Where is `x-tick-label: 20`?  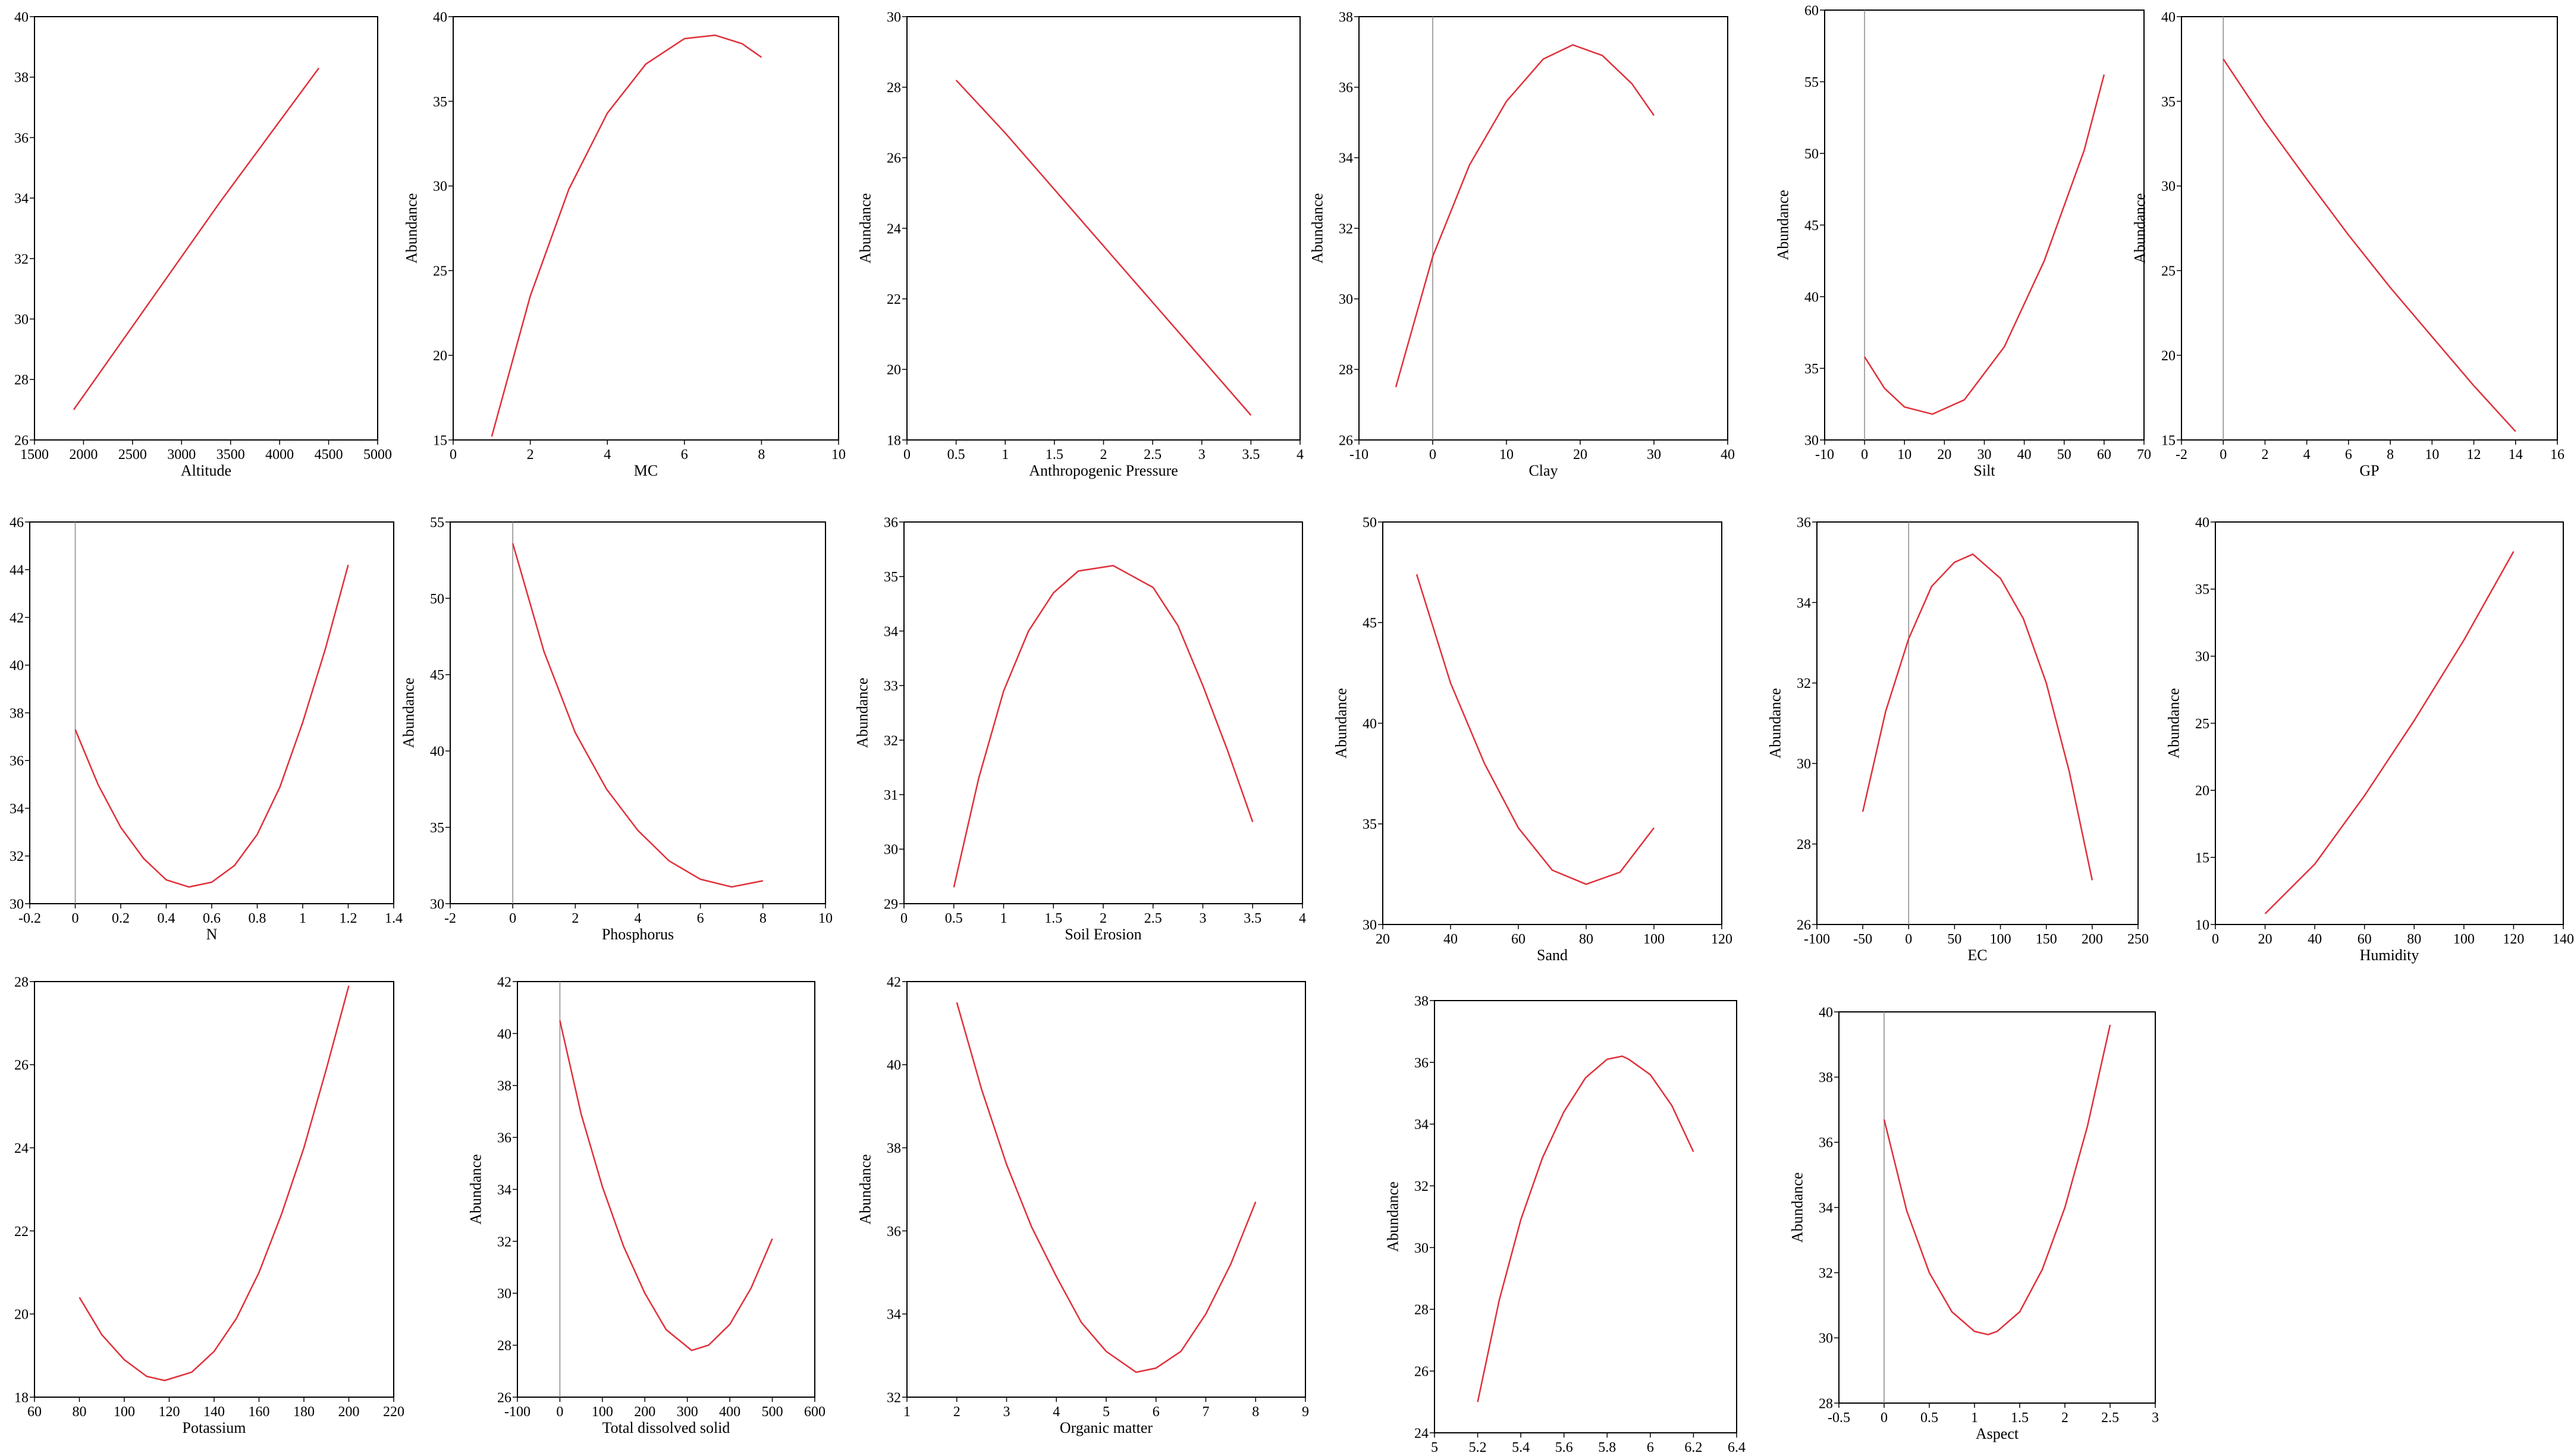 x-tick-label: 20 is located at coordinates (2265, 940).